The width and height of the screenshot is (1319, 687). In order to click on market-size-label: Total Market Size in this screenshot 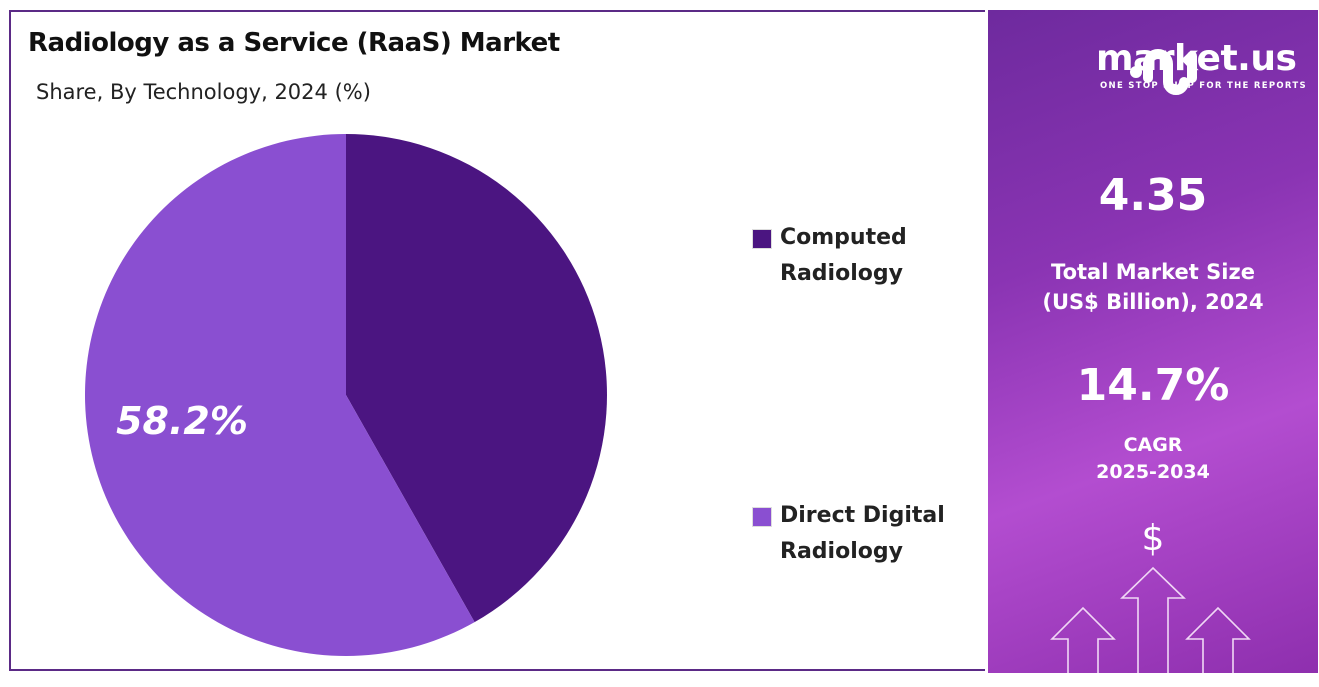, I will do `click(1153, 272)`.